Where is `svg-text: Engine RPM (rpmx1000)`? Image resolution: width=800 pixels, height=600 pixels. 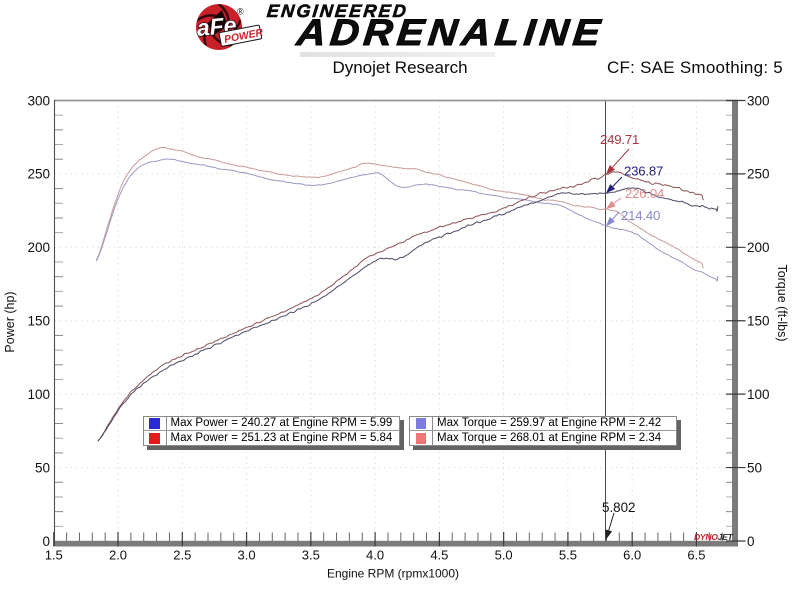
svg-text: Engine RPM (rpmx1000) is located at coordinates (393, 574).